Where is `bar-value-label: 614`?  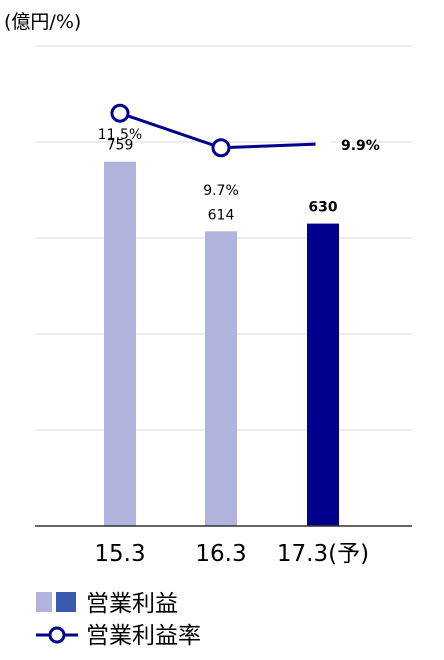
bar-value-label: 614 is located at coordinates (221, 215).